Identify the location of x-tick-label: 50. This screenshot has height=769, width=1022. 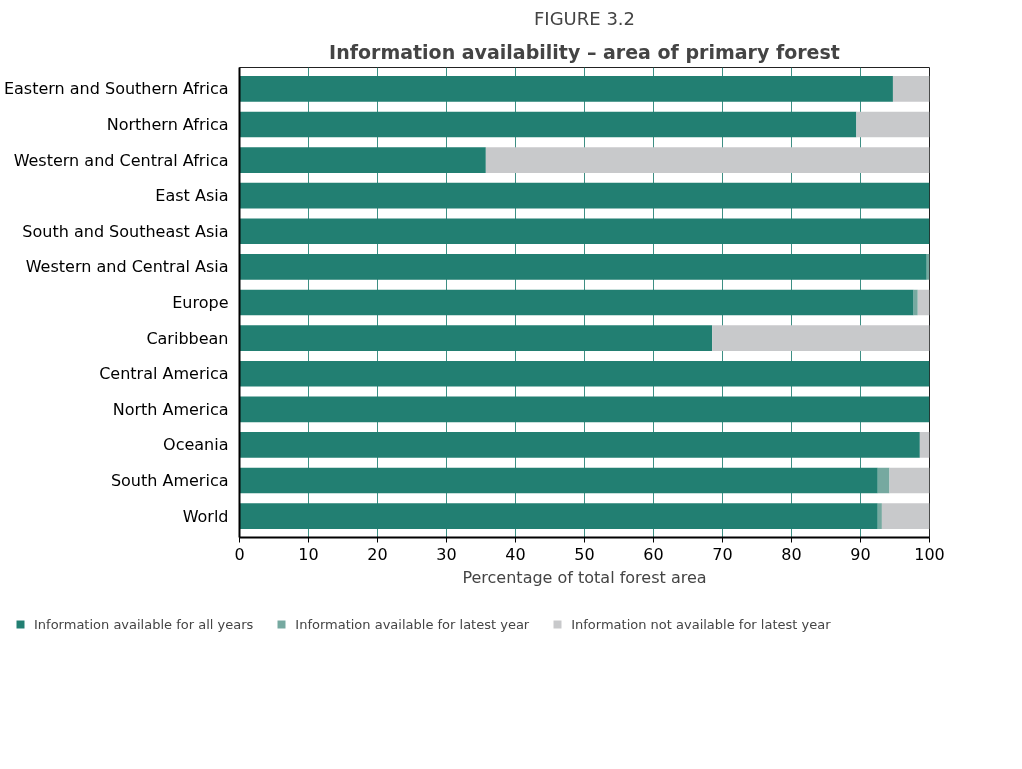
(584, 554).